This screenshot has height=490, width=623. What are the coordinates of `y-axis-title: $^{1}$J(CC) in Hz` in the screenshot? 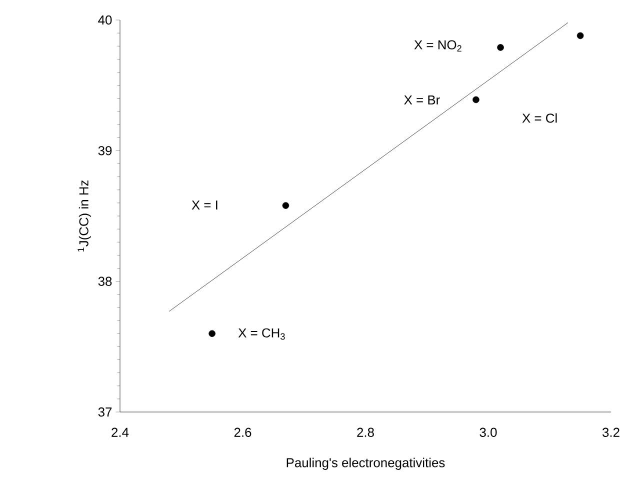 It's located at (84, 216).